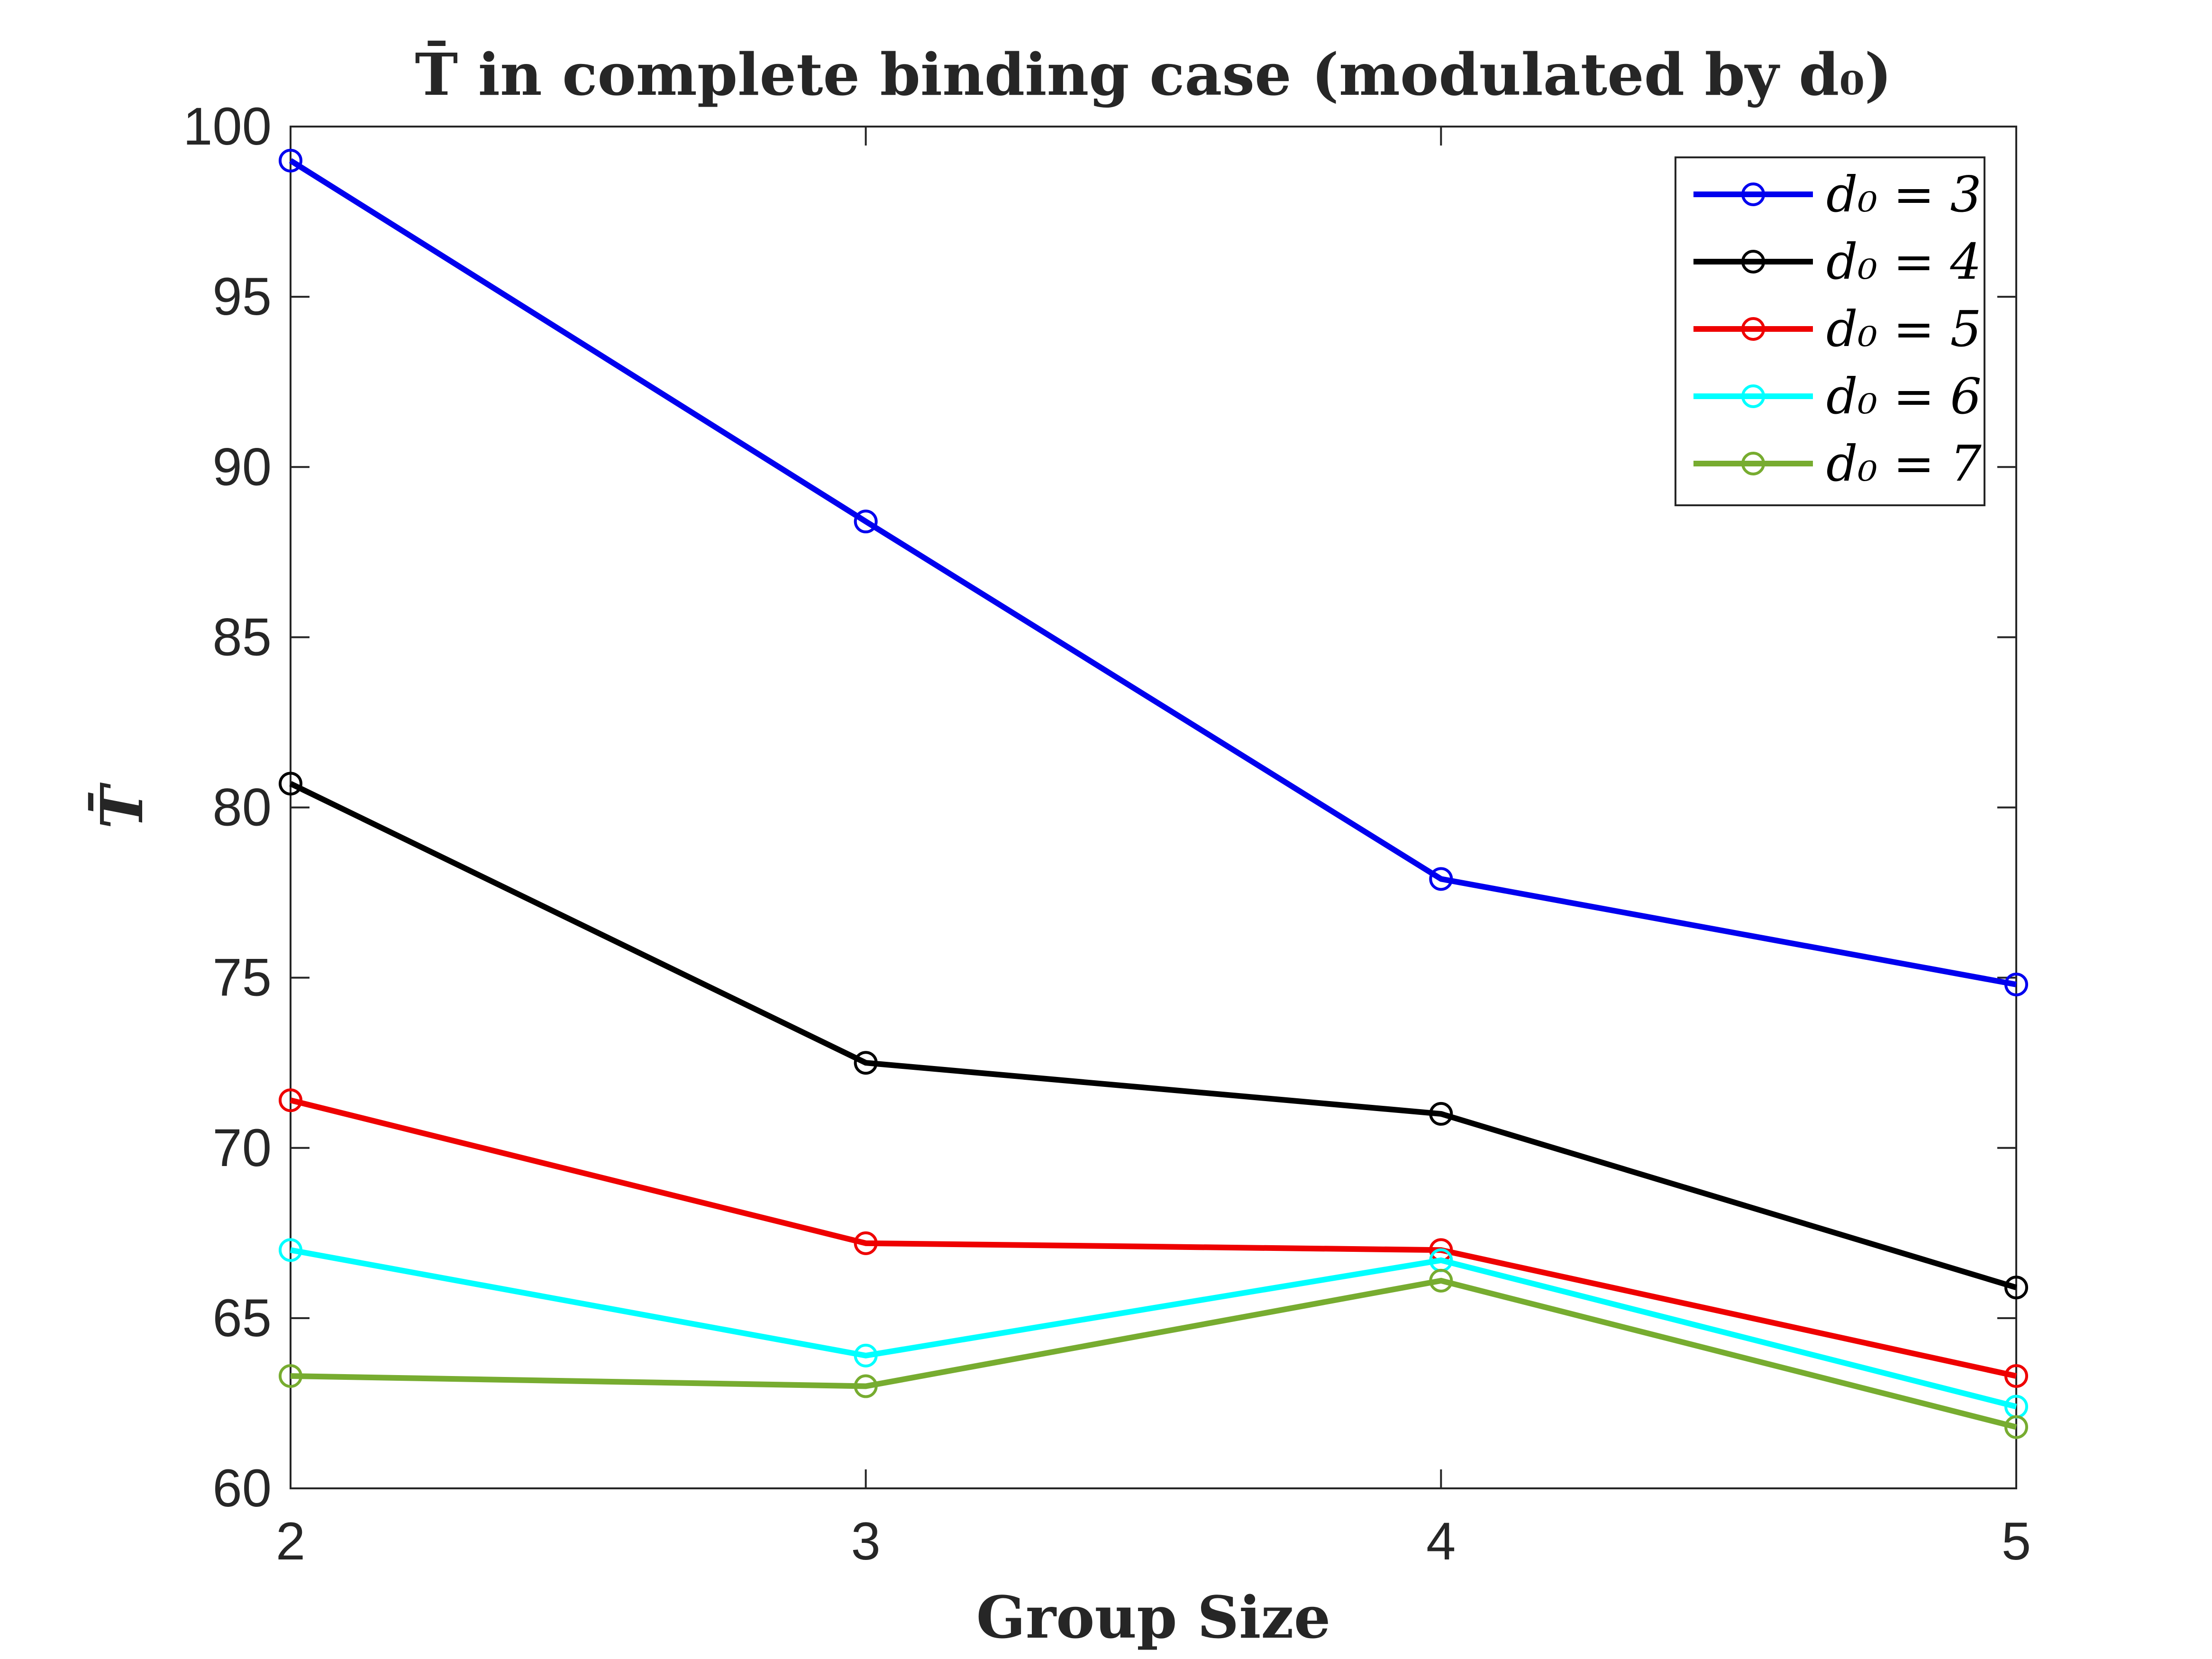 This screenshot has height=1659, width=2212. Describe the element at coordinates (1904, 262) in the screenshot. I see `legend-label: d₀ = 4` at that location.